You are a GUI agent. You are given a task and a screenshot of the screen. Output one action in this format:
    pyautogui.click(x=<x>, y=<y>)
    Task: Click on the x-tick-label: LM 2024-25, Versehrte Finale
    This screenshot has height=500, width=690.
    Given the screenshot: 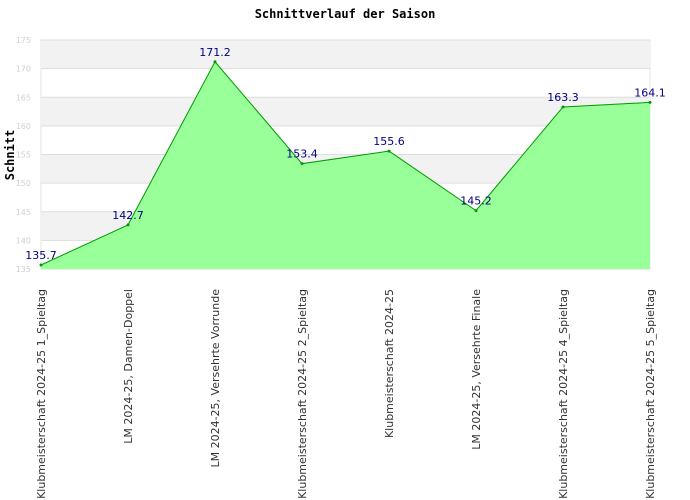 What is the action you would take?
    pyautogui.click(x=476, y=369)
    